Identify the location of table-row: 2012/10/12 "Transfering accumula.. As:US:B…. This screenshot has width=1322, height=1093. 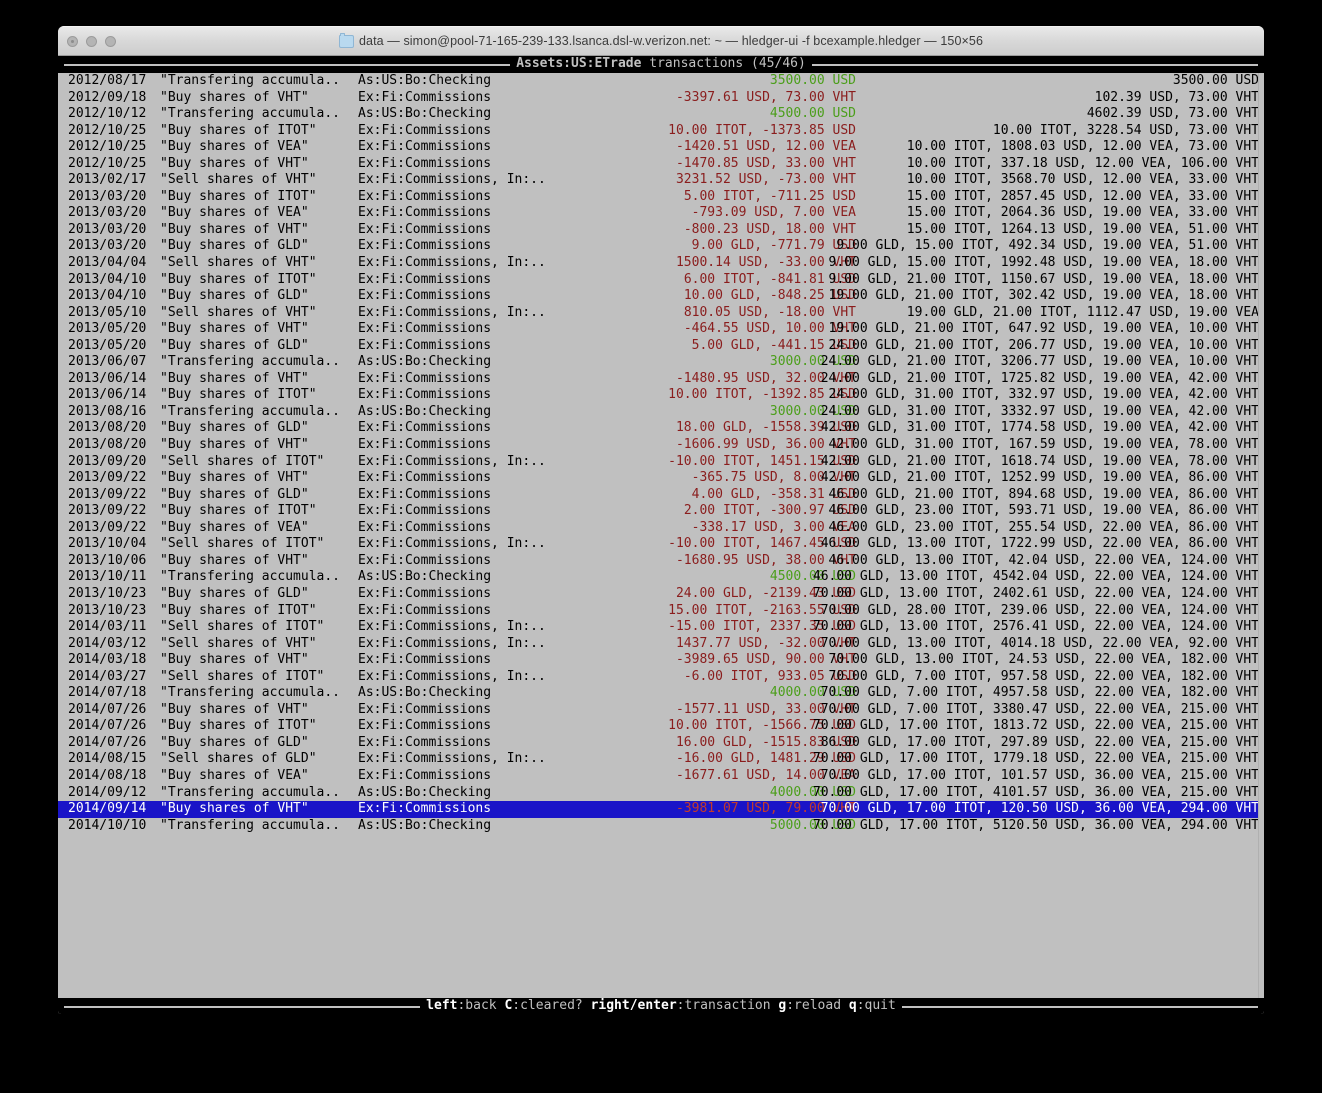
(661, 114).